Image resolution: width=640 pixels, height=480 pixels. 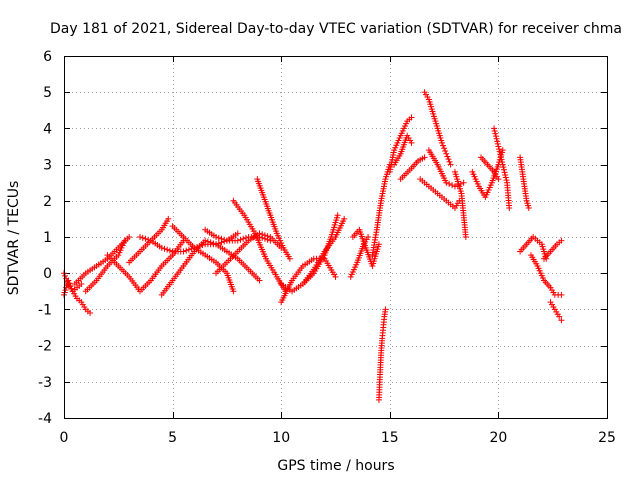 What do you see at coordinates (45, 310) in the screenshot?
I see `y-tick-label: -1` at bounding box center [45, 310].